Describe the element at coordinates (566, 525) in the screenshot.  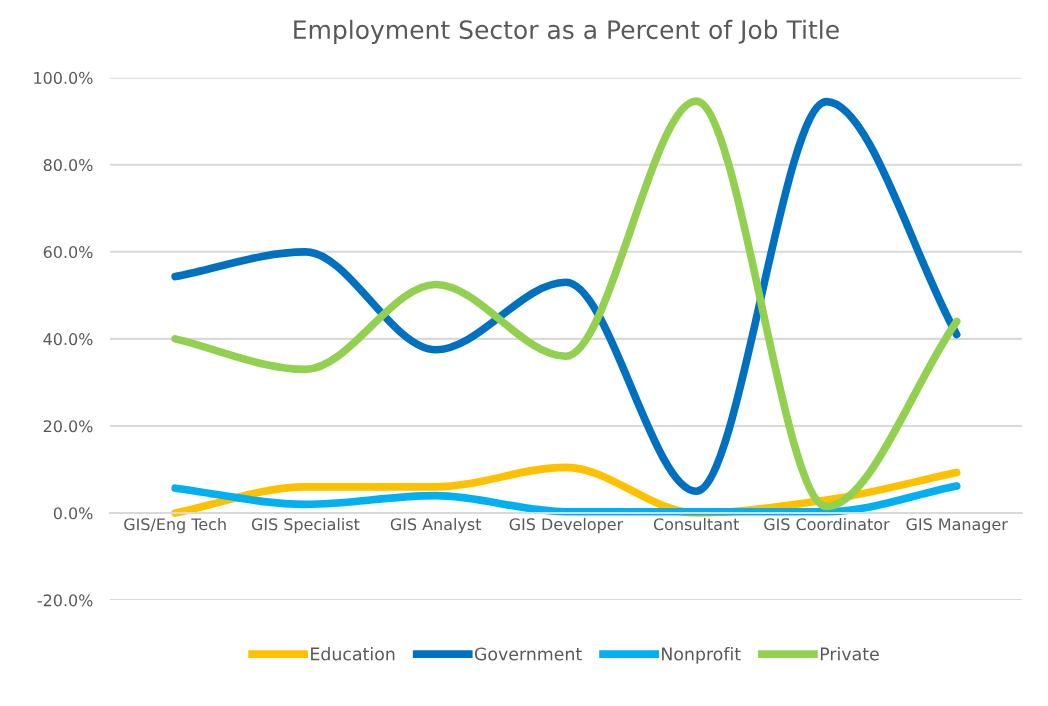
I see `x-tick-label: GIS Developer` at that location.